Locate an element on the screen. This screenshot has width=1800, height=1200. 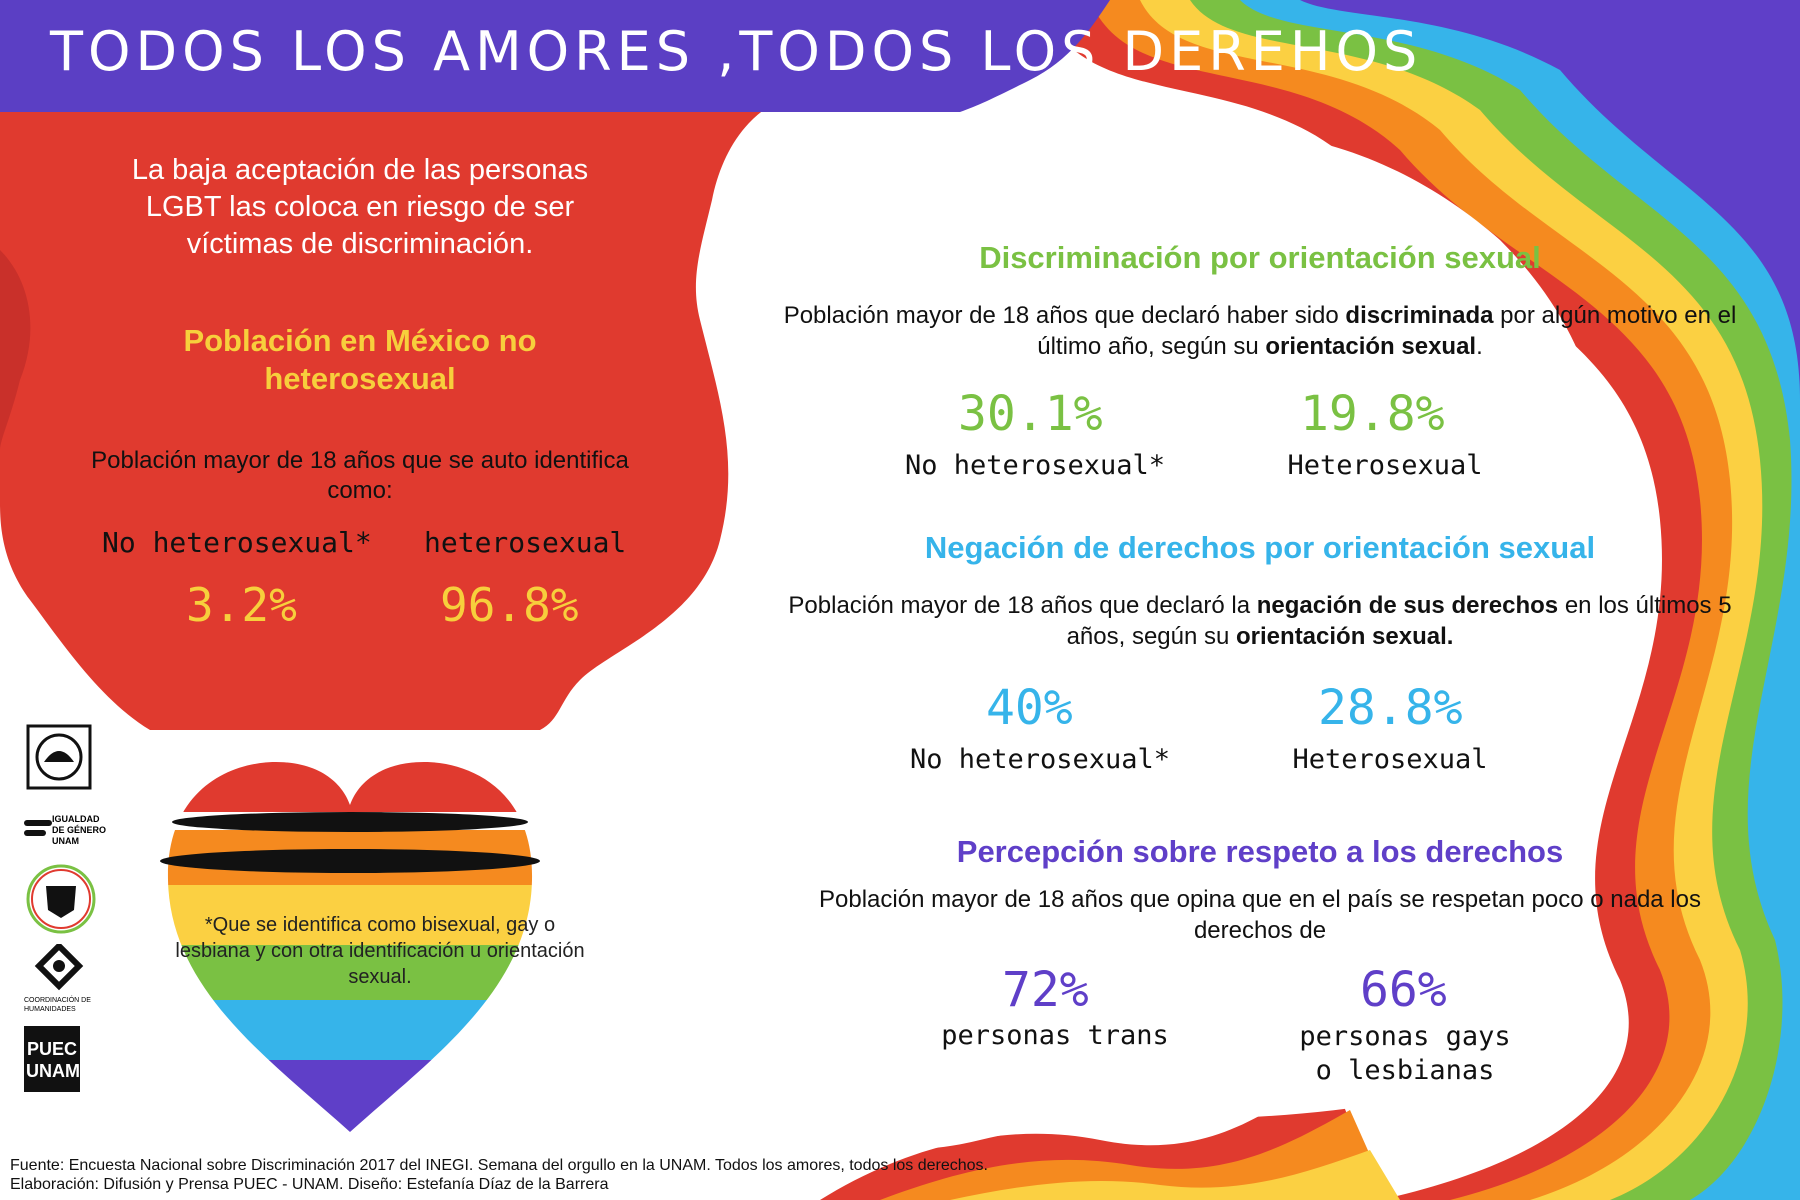
stat-label-rights-hetero: Heterosexual is located at coordinates (1390, 759).